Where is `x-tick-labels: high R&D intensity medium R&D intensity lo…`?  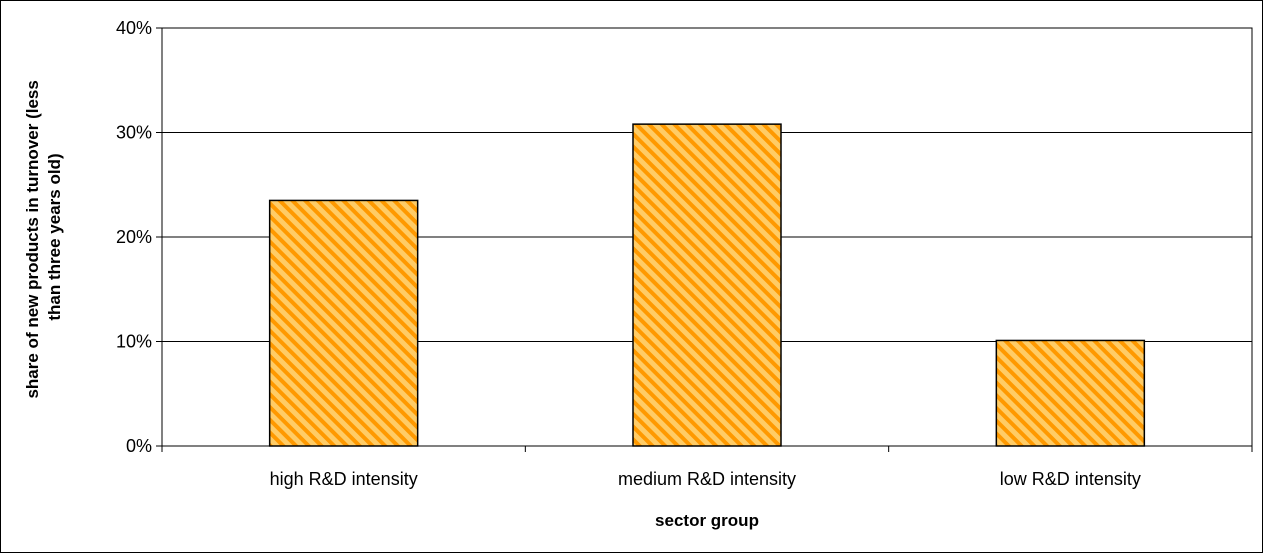 x-tick-labels: high R&D intensity medium R&D intensity lo… is located at coordinates (705, 479).